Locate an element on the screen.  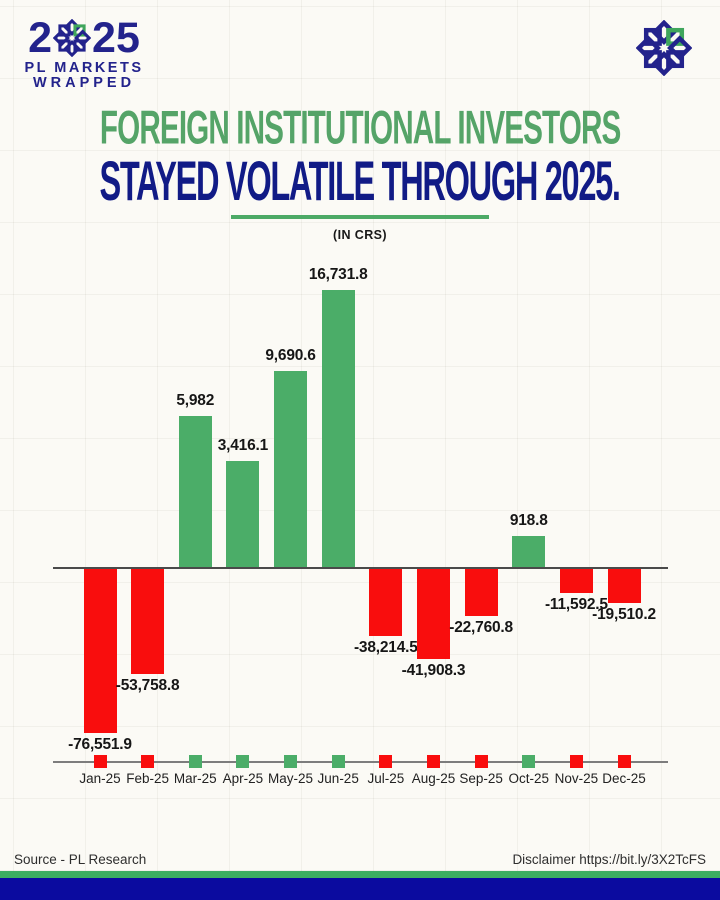
month-label-nov-25: Nov-25 is located at coordinates (576, 778).